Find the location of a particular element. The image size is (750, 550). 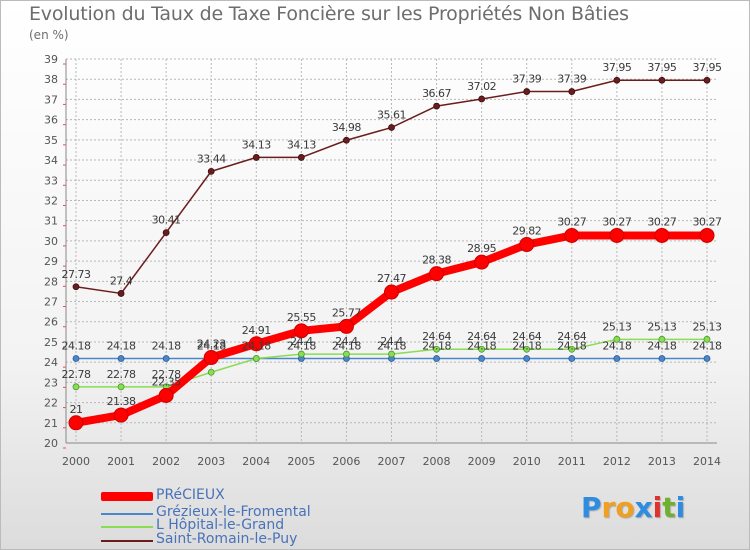

x-tick-label: 2008 is located at coordinates (437, 461).